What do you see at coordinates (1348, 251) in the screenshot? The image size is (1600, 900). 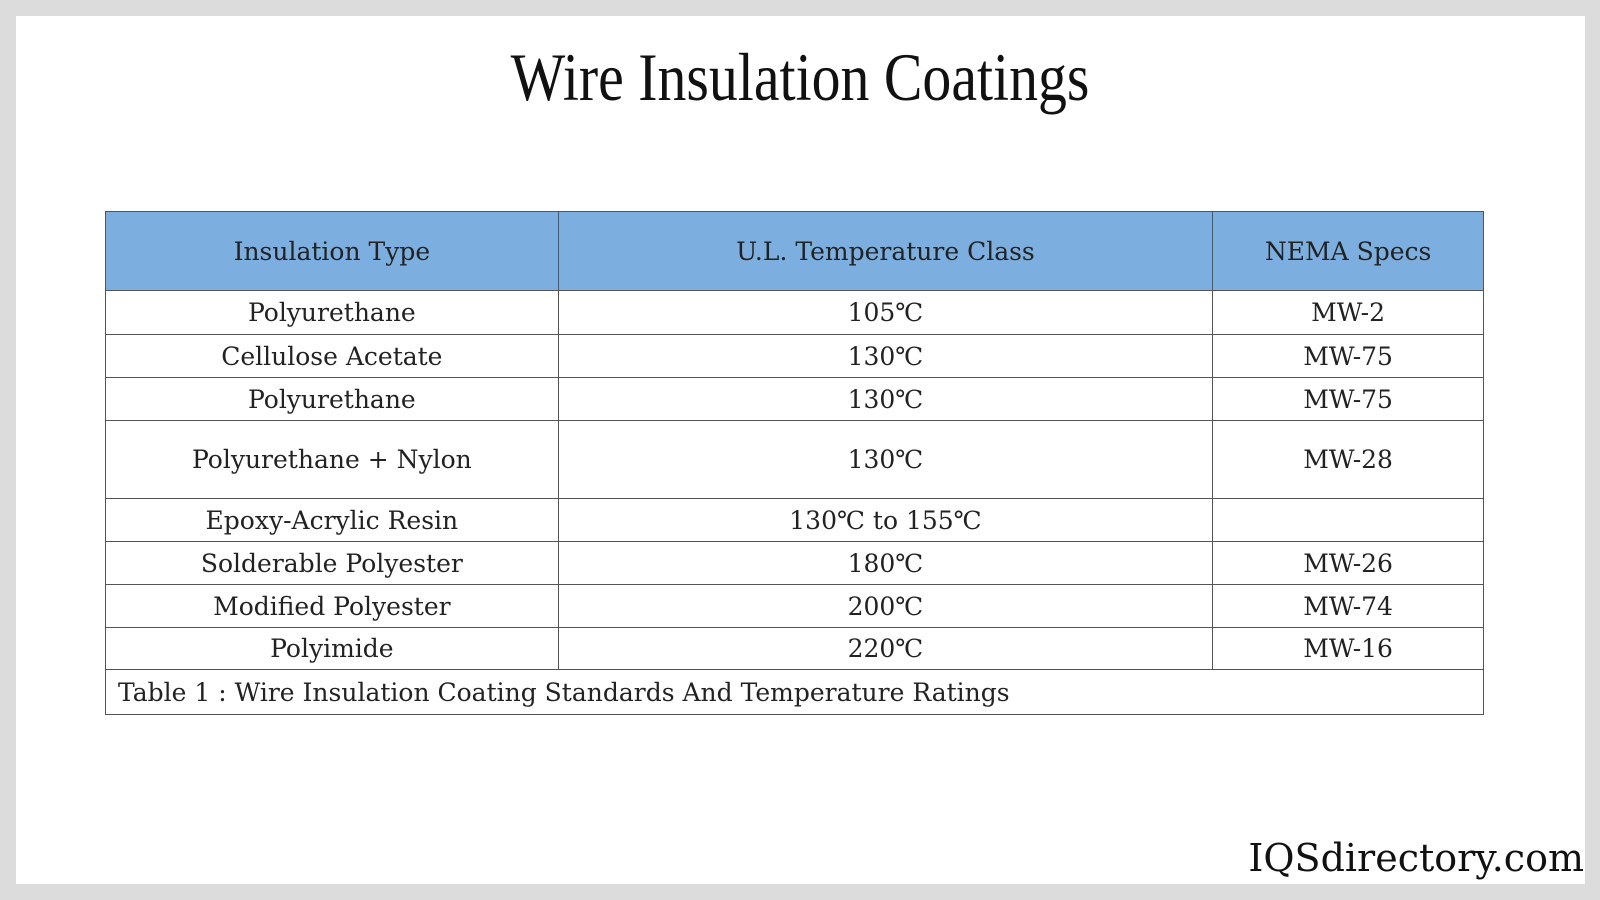 I see `column-header: NEMA Specs` at bounding box center [1348, 251].